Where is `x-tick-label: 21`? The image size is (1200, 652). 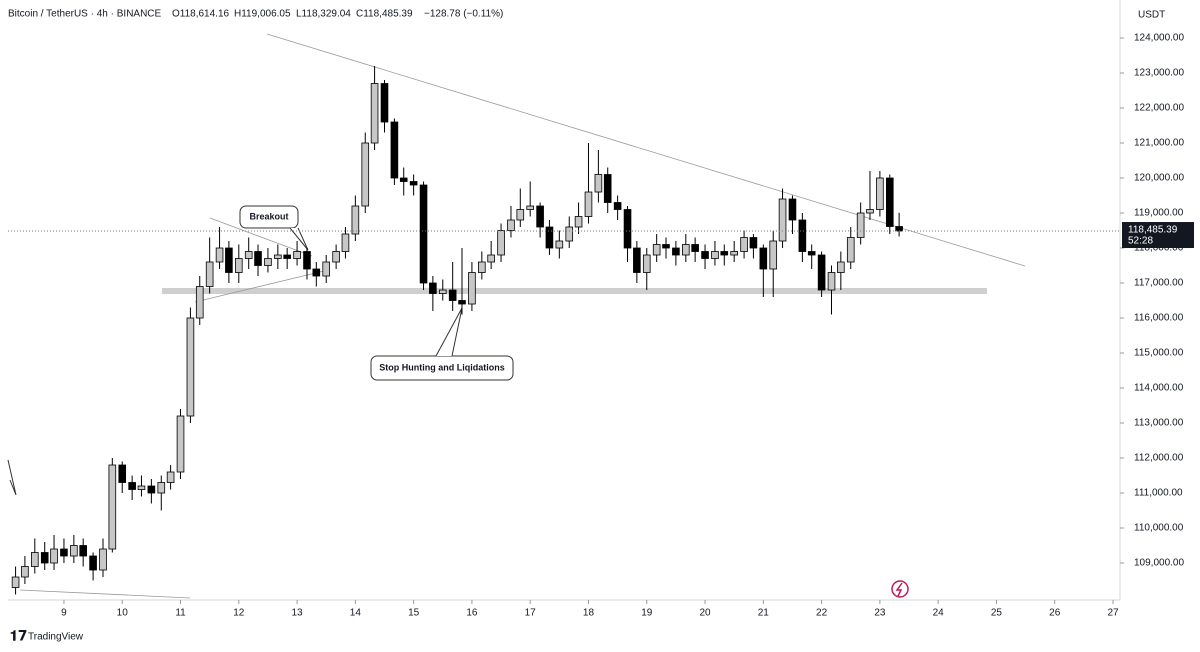 x-tick-label: 21 is located at coordinates (764, 613).